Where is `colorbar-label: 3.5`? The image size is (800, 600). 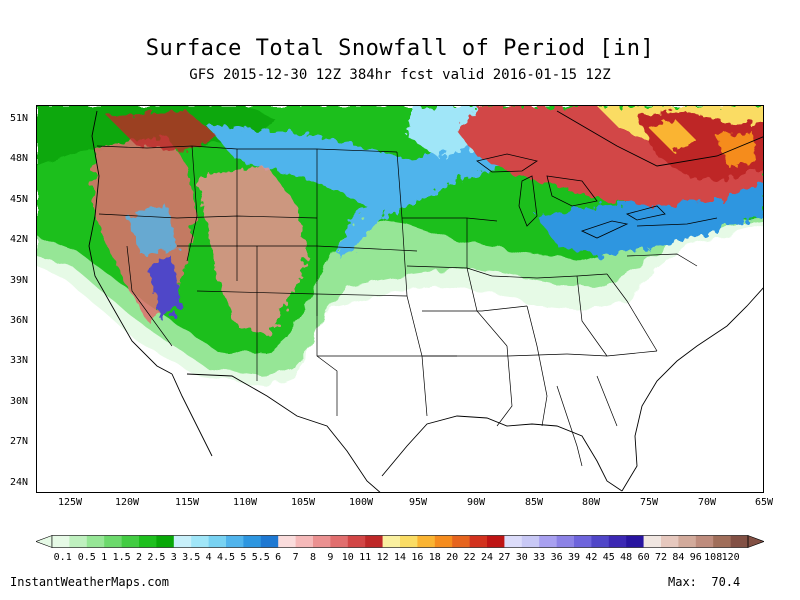
colorbar-label: 3.5 is located at coordinates (191, 557).